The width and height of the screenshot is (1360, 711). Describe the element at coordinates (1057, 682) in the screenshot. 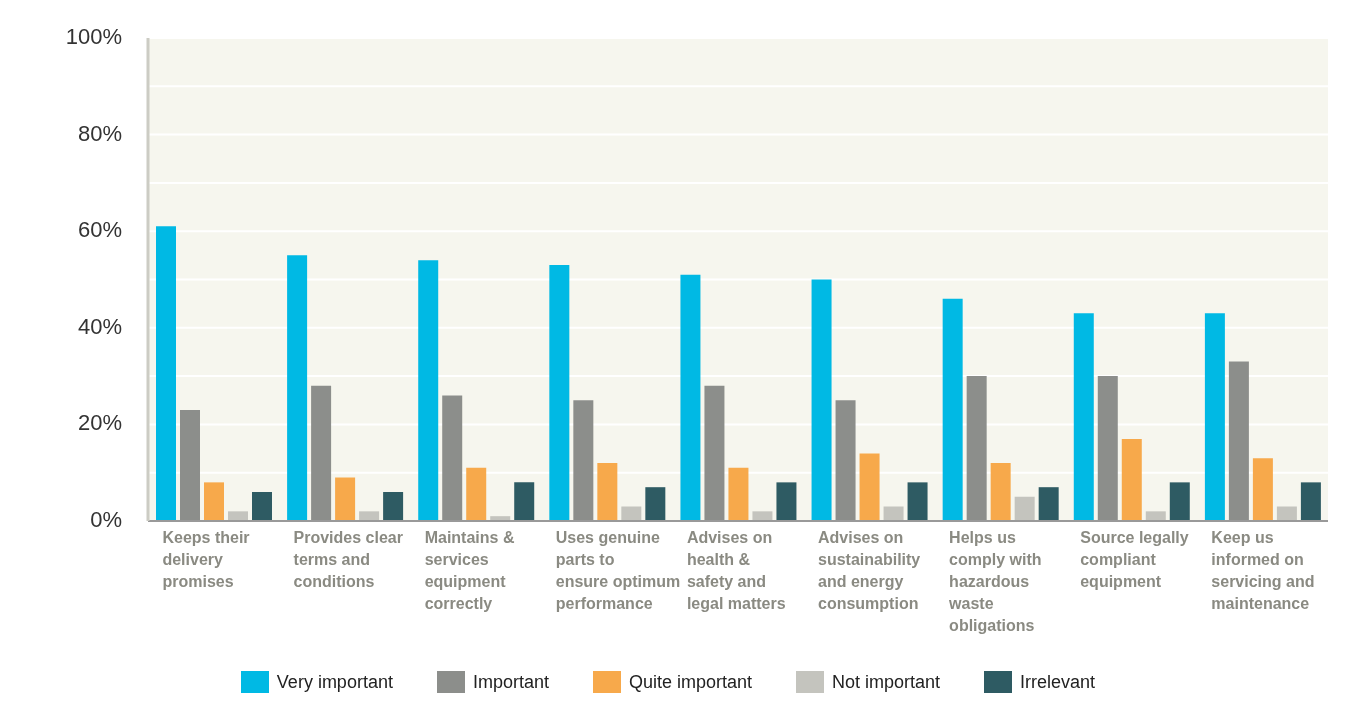

I see `legend-label: Irrelevant` at that location.